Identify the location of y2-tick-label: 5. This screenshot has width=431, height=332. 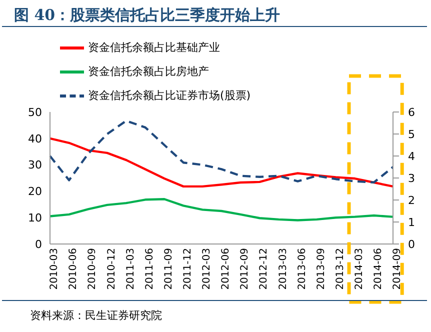
(411, 134).